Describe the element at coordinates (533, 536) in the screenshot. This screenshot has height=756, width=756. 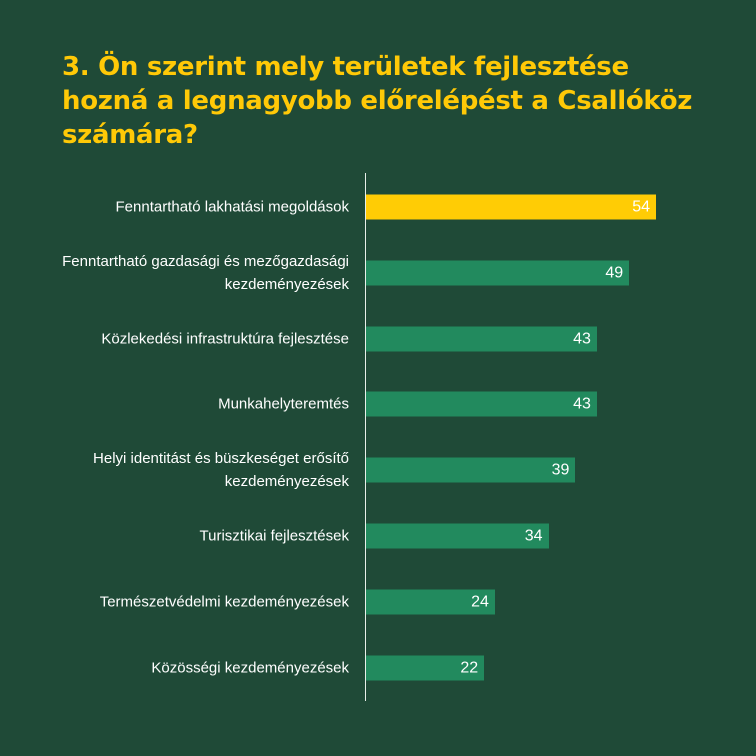
I see `bar-value-label: 34` at that location.